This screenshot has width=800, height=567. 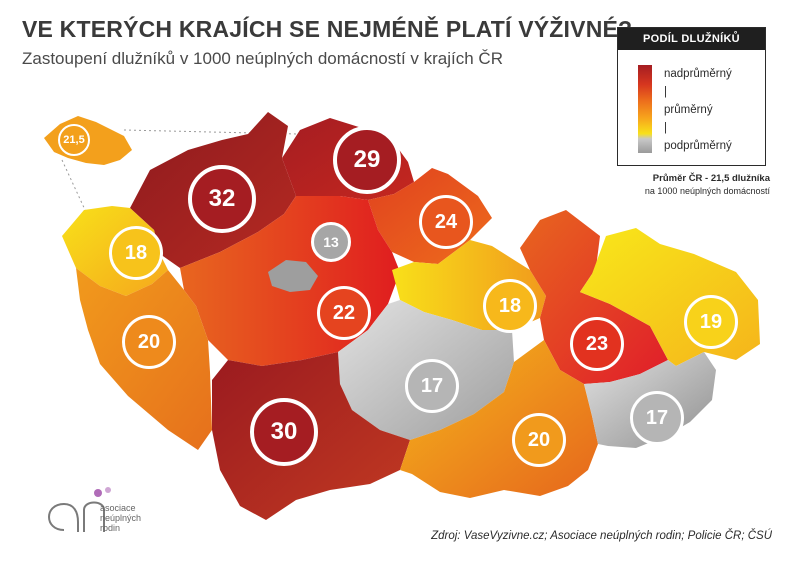 I want to click on bubble-stredocesky: 22, so click(x=344, y=313).